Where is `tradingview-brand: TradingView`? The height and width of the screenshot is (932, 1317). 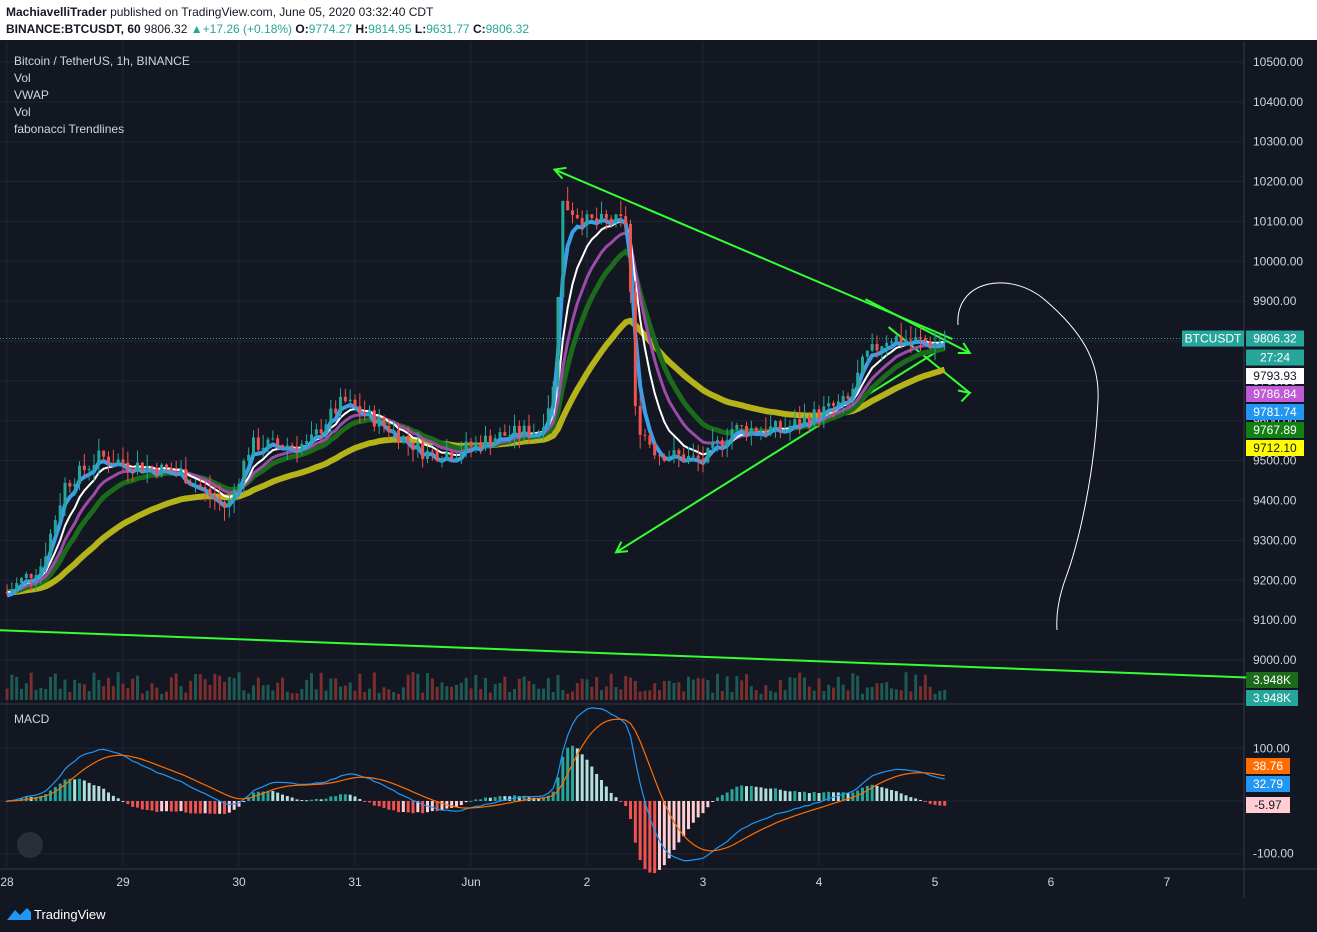
tradingview-brand: TradingView is located at coordinates (70, 914).